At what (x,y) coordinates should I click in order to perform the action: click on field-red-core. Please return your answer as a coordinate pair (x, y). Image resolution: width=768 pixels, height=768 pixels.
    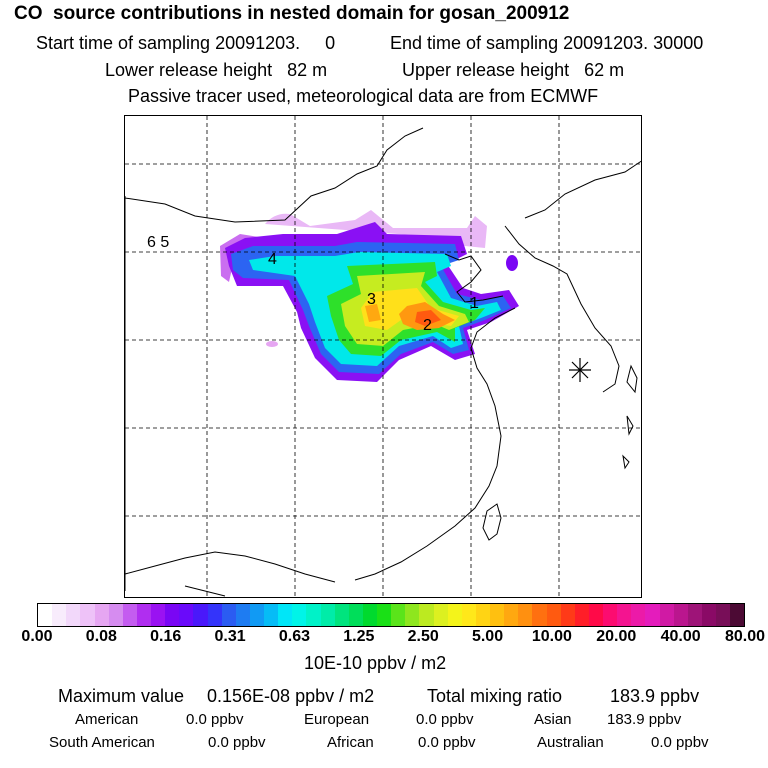
    Looking at the image, I should click on (428, 318).